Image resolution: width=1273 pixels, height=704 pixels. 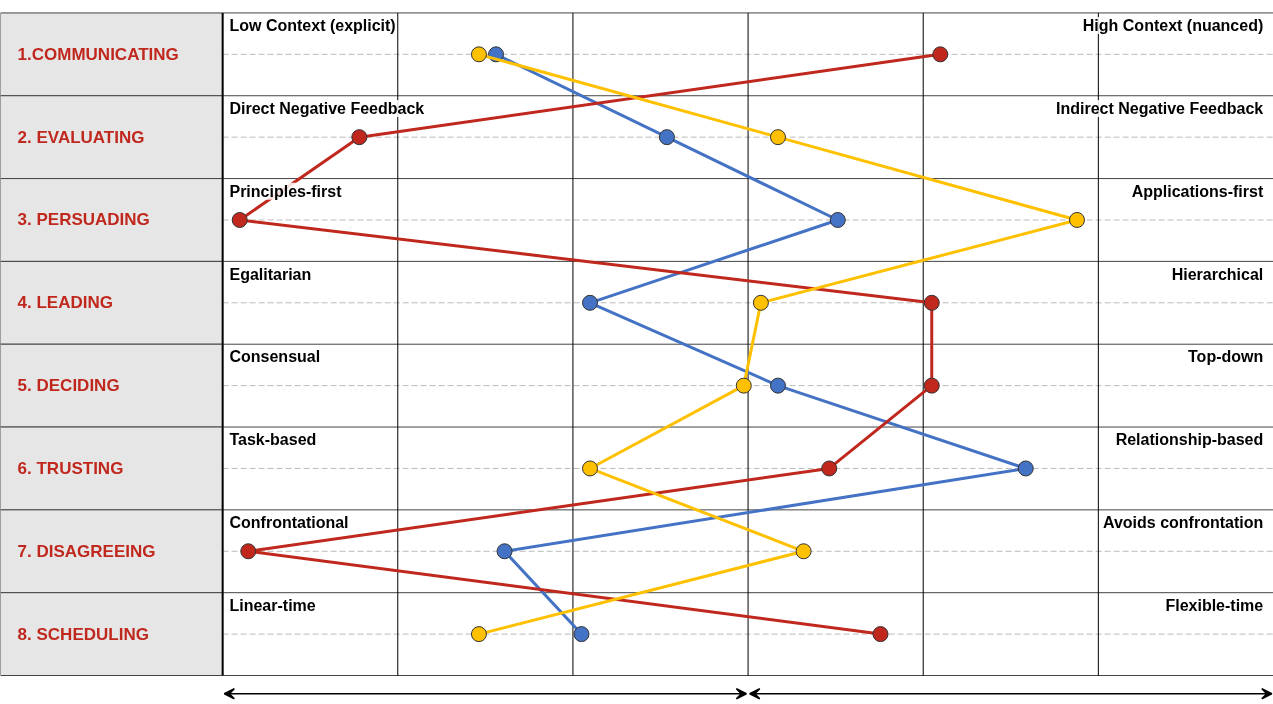 I want to click on annotation: Low Context (explicit), so click(x=312, y=26).